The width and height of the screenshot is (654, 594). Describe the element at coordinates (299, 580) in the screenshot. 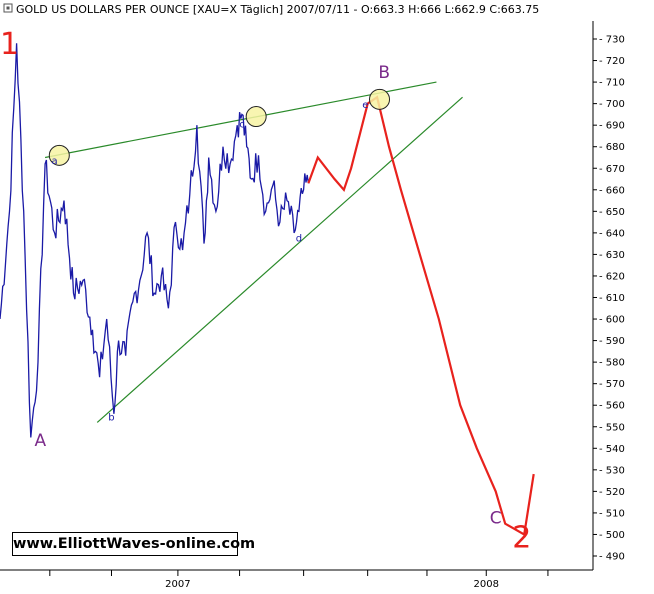

I see `x-axis: 2007 2008` at that location.